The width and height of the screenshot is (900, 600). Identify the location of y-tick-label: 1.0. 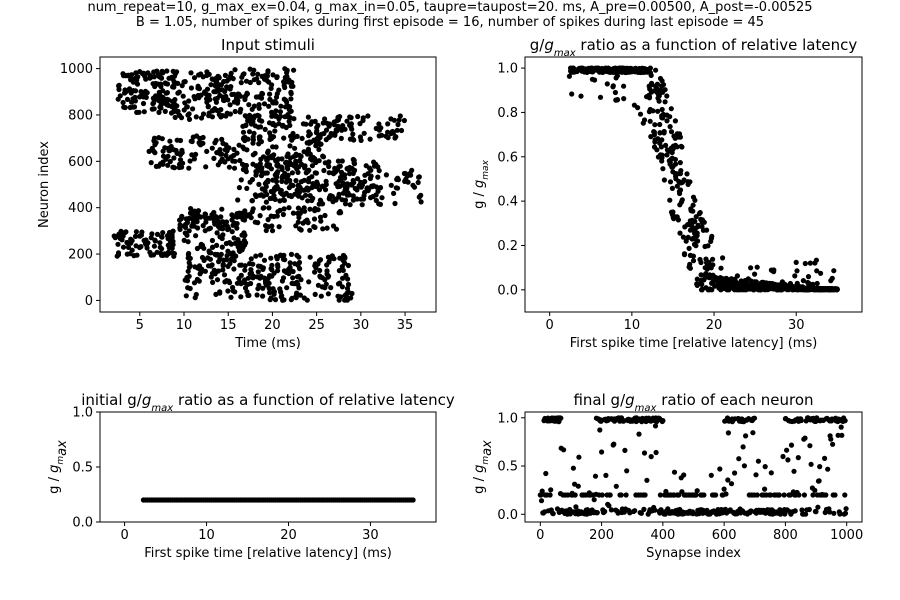
(82, 413).